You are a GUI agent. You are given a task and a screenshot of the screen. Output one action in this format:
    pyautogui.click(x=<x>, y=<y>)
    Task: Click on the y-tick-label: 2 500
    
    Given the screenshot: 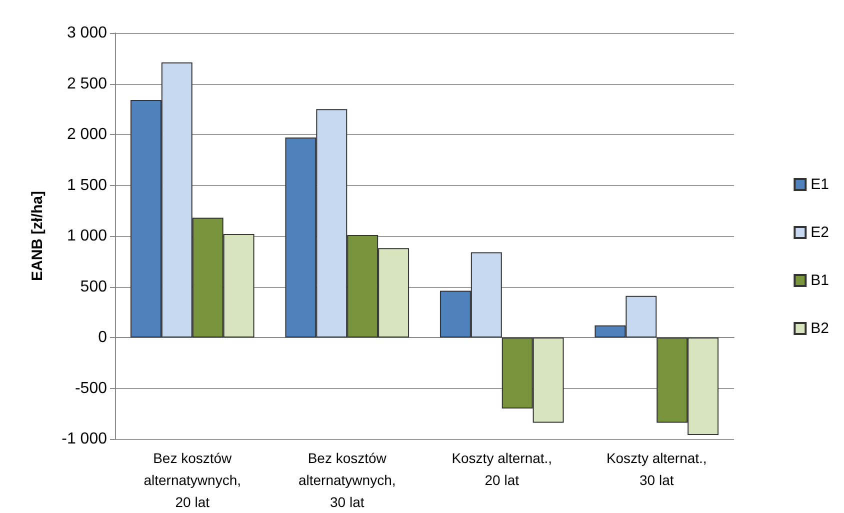 What is the action you would take?
    pyautogui.click(x=87, y=83)
    